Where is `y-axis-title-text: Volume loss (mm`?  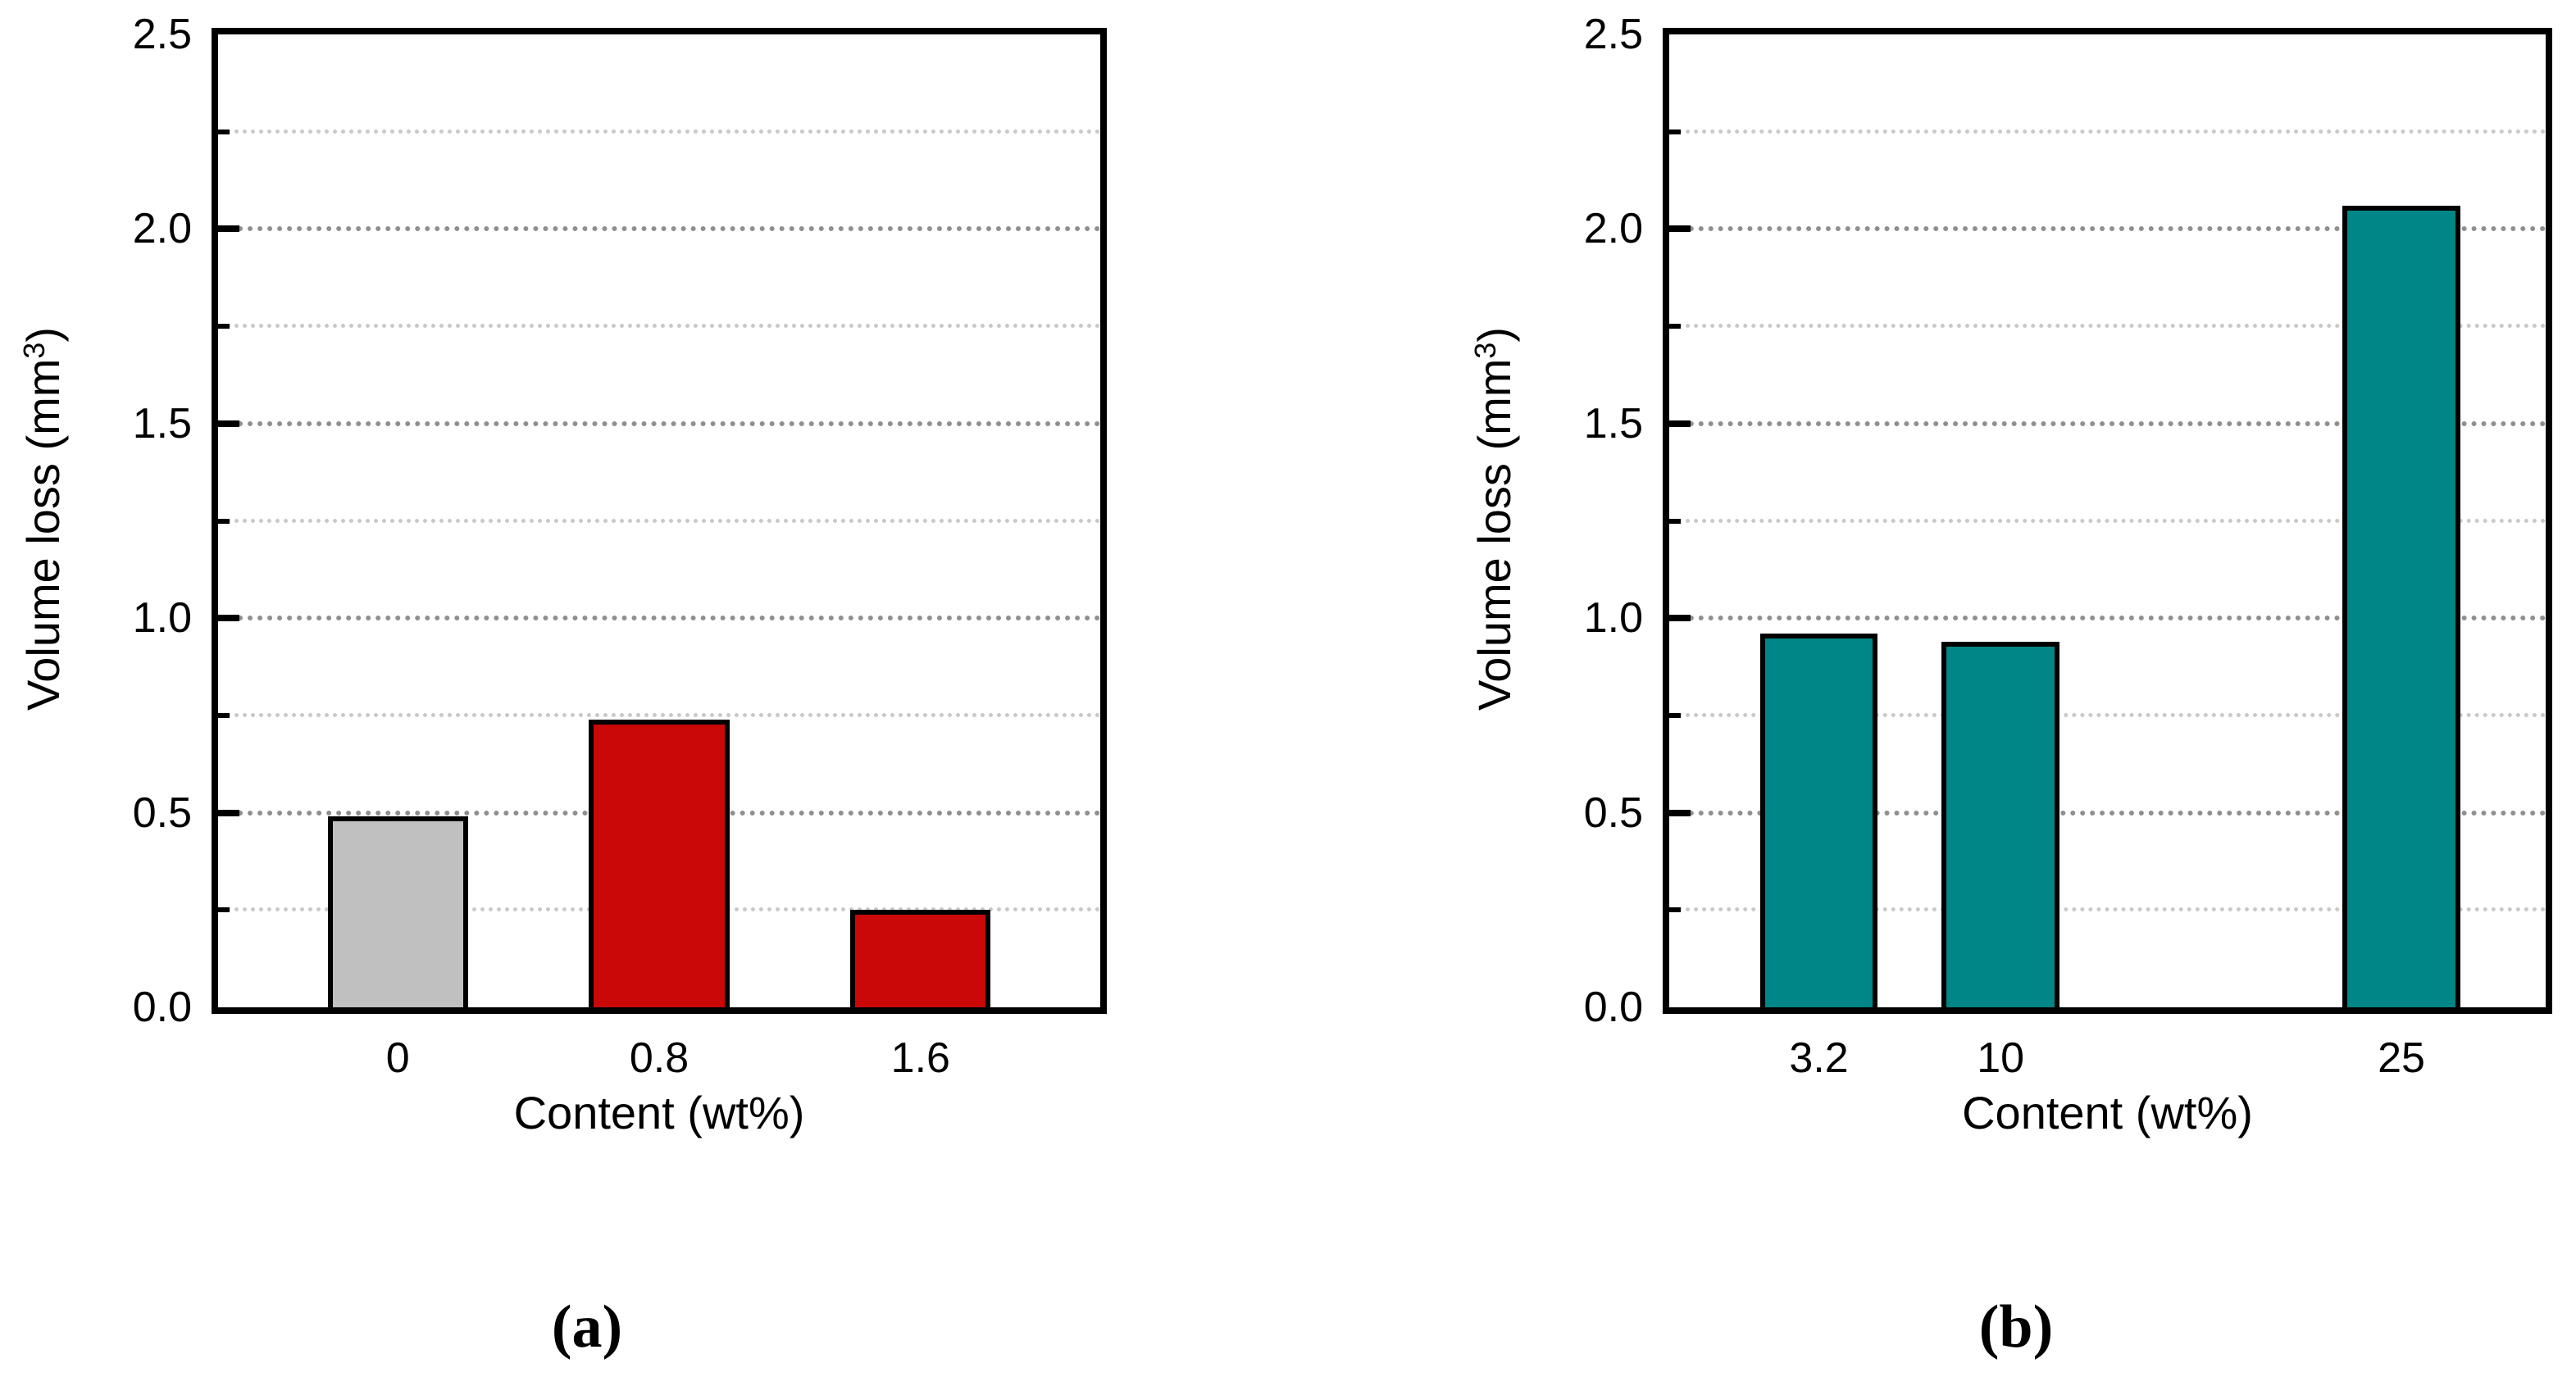
y-axis-title-text: Volume loss (mm is located at coordinates (1494, 534).